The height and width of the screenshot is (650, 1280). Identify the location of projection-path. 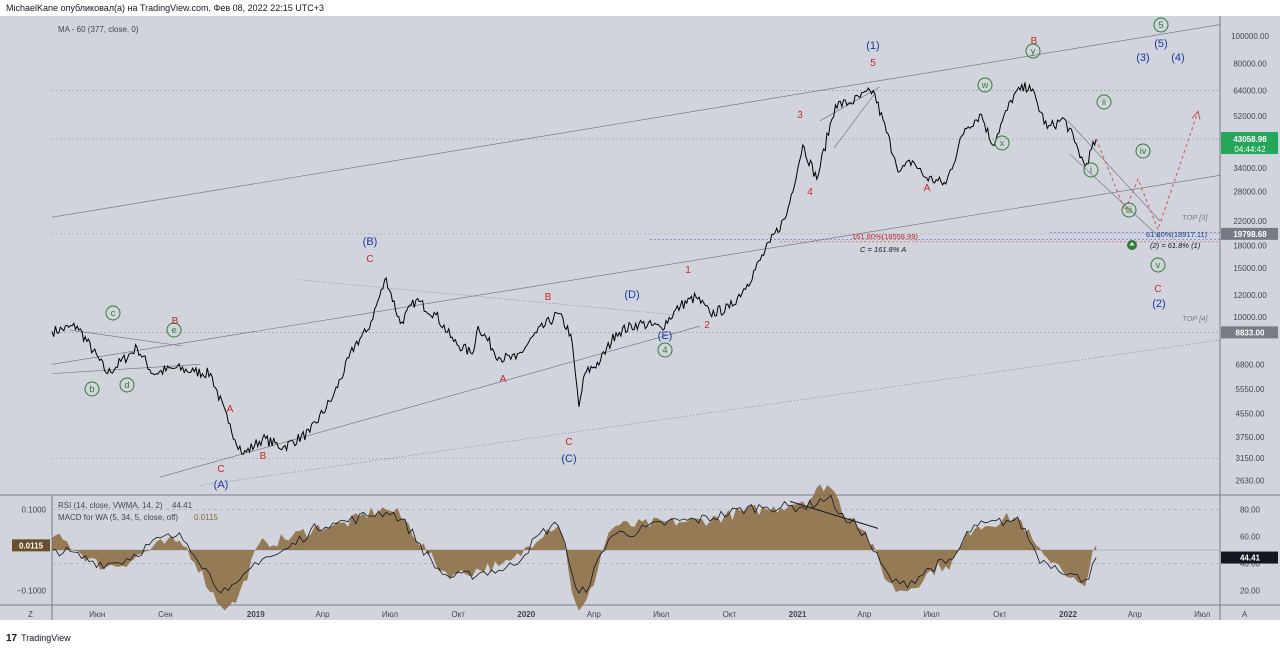
(1147, 171).